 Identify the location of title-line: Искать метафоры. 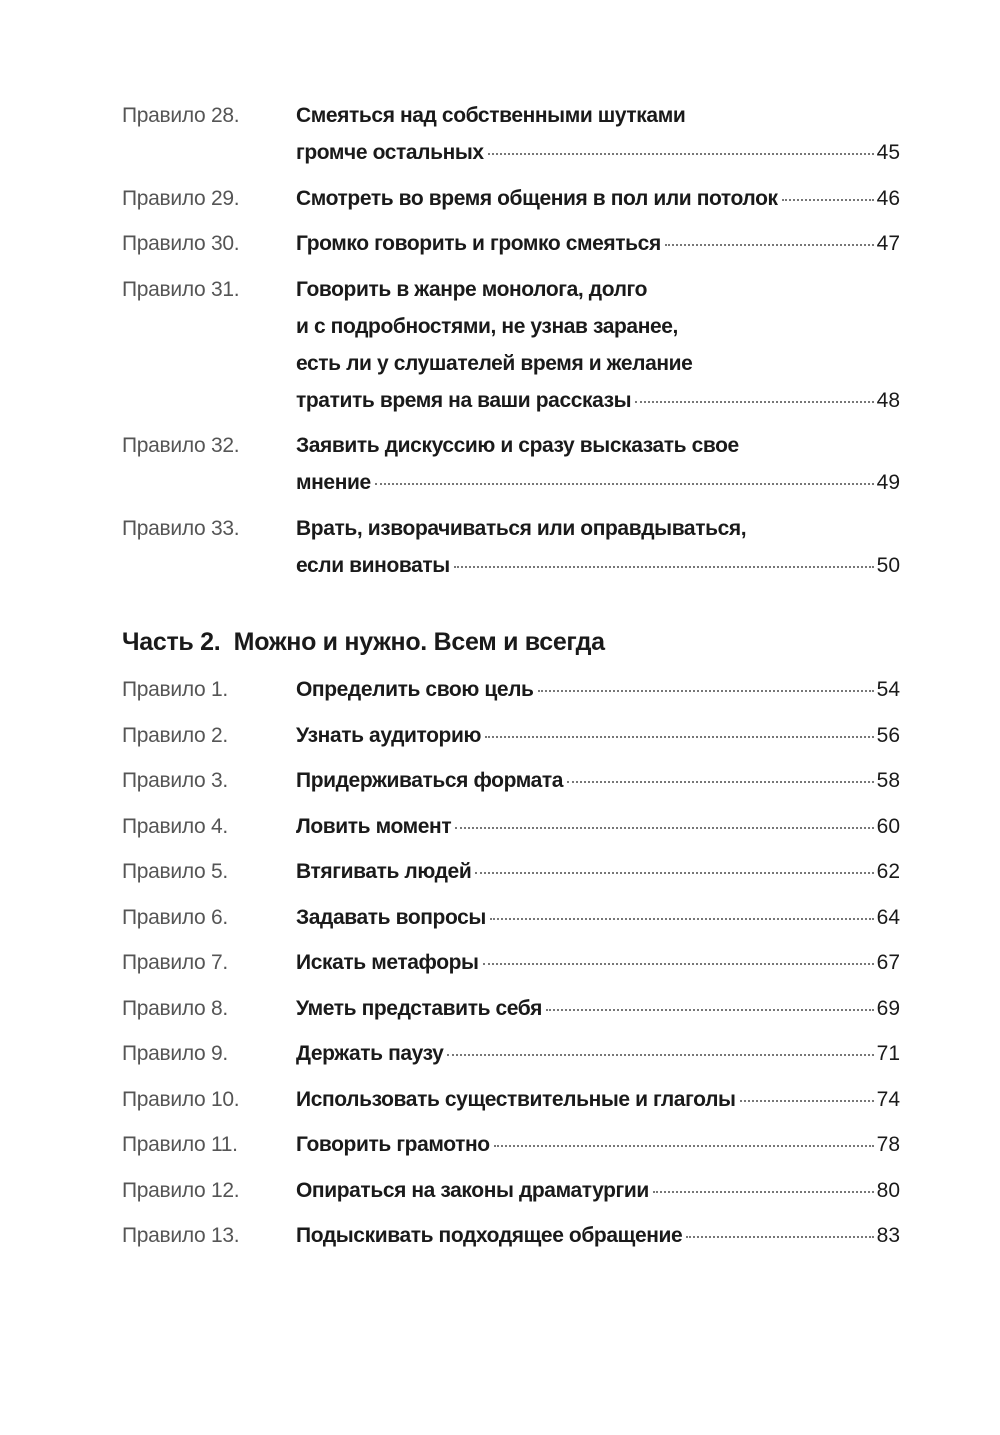
(387, 962).